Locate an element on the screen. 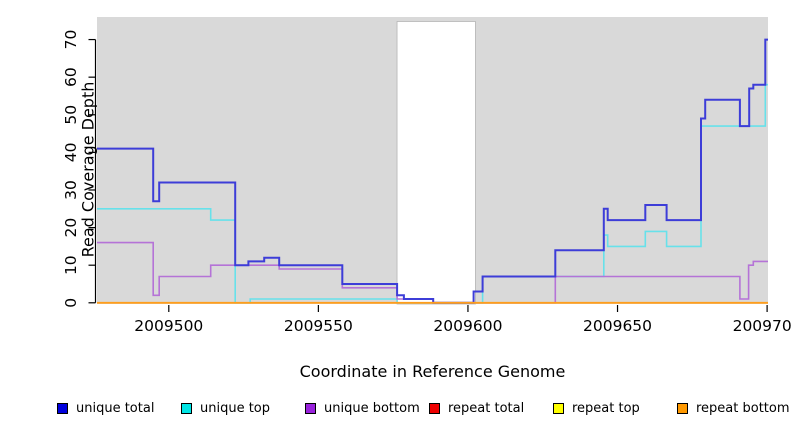 The width and height of the screenshot is (792, 432). x-tick-label: 2009700 is located at coordinates (762, 326).